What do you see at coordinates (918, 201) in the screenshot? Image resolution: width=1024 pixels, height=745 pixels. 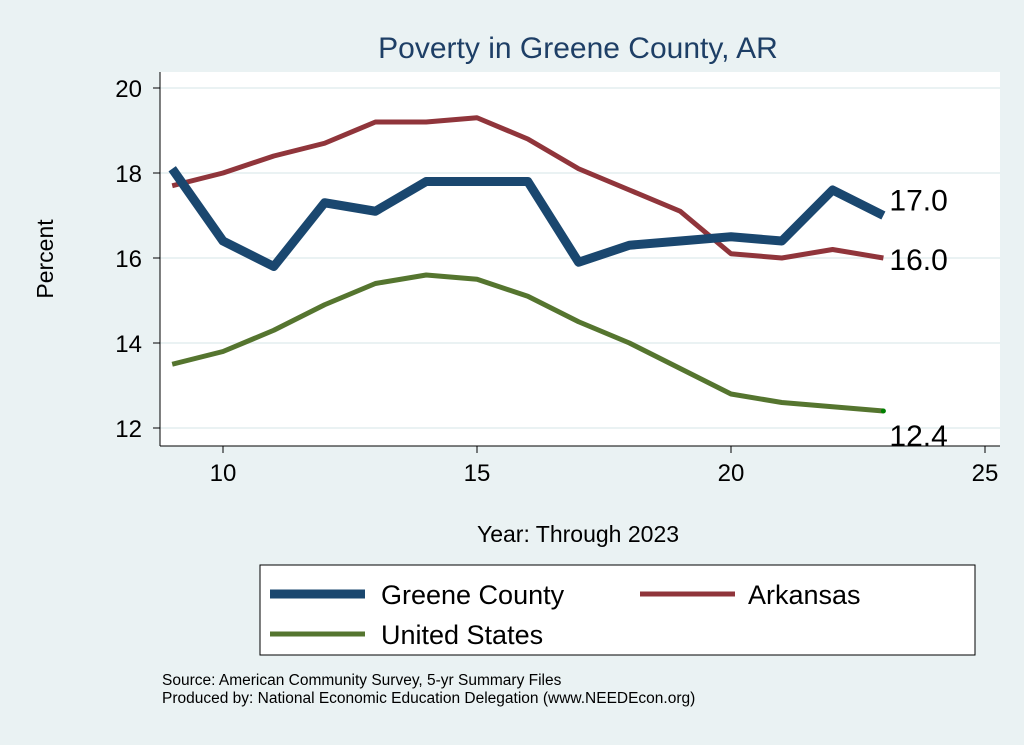 I see `end-value-label: 17.0` at bounding box center [918, 201].